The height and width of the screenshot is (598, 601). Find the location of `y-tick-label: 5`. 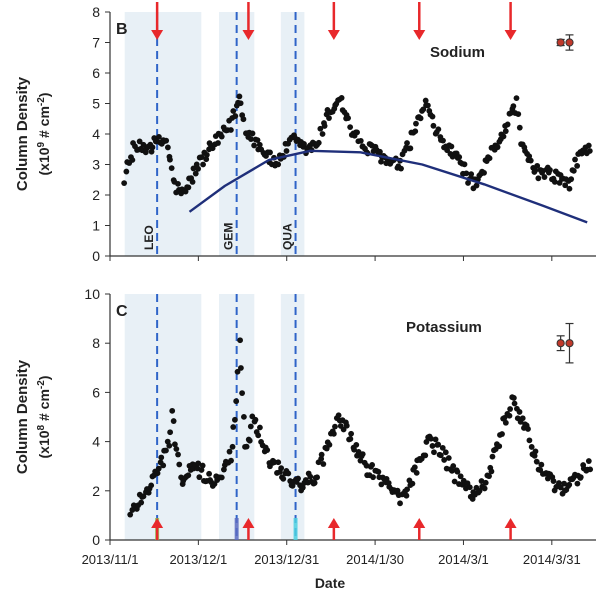

y-tick-label: 5 is located at coordinates (96, 104).